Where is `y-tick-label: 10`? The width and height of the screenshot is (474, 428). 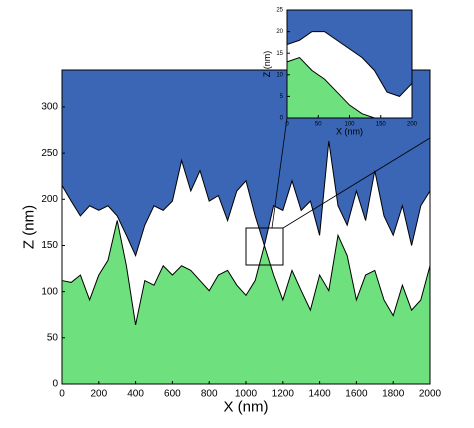
y-tick-label: 10 is located at coordinates (279, 75).